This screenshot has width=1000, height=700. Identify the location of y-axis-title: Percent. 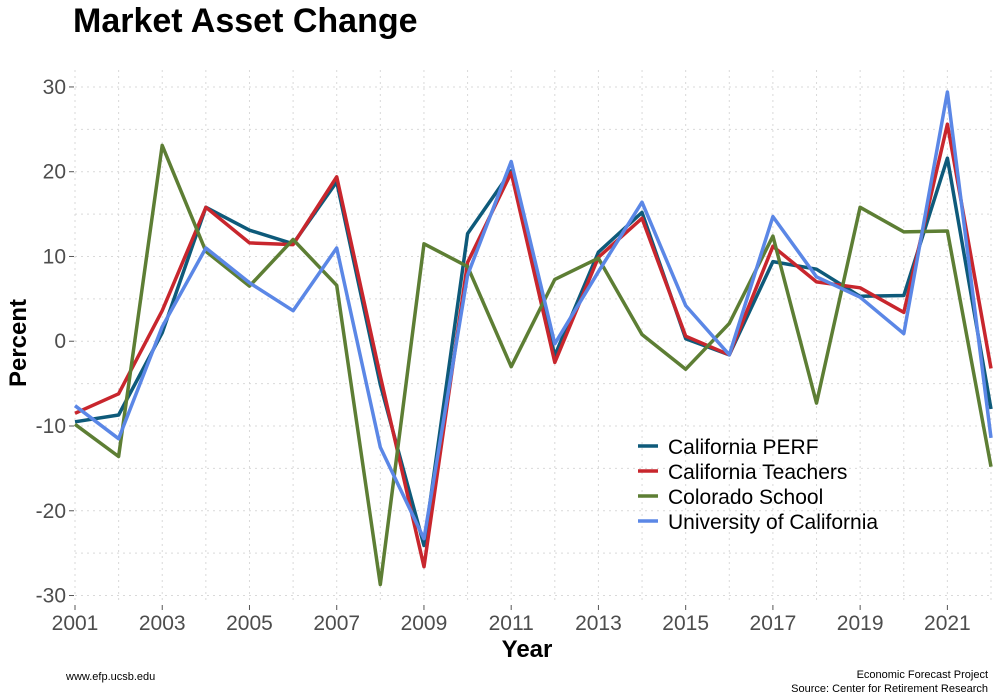
(18, 343).